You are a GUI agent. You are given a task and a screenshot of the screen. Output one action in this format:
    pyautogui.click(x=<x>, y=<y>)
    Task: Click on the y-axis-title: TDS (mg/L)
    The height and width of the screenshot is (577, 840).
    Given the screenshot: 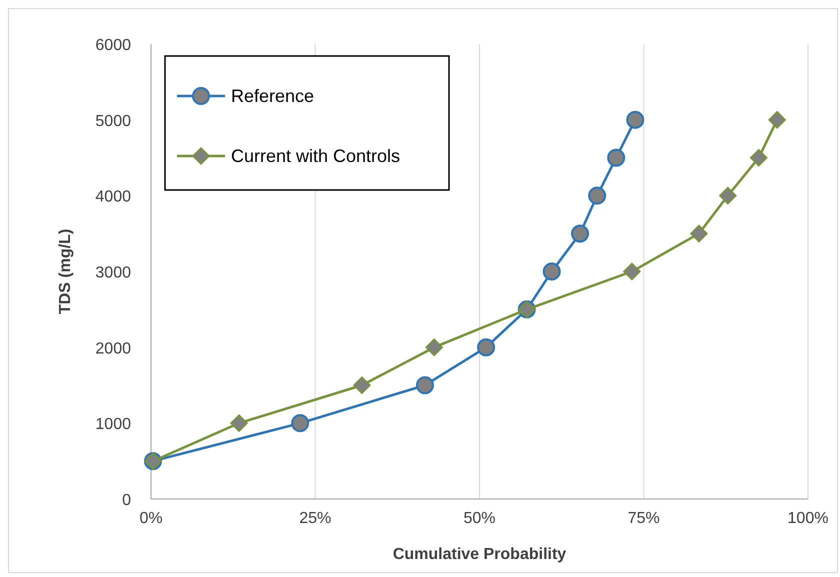 What is the action you would take?
    pyautogui.click(x=65, y=271)
    